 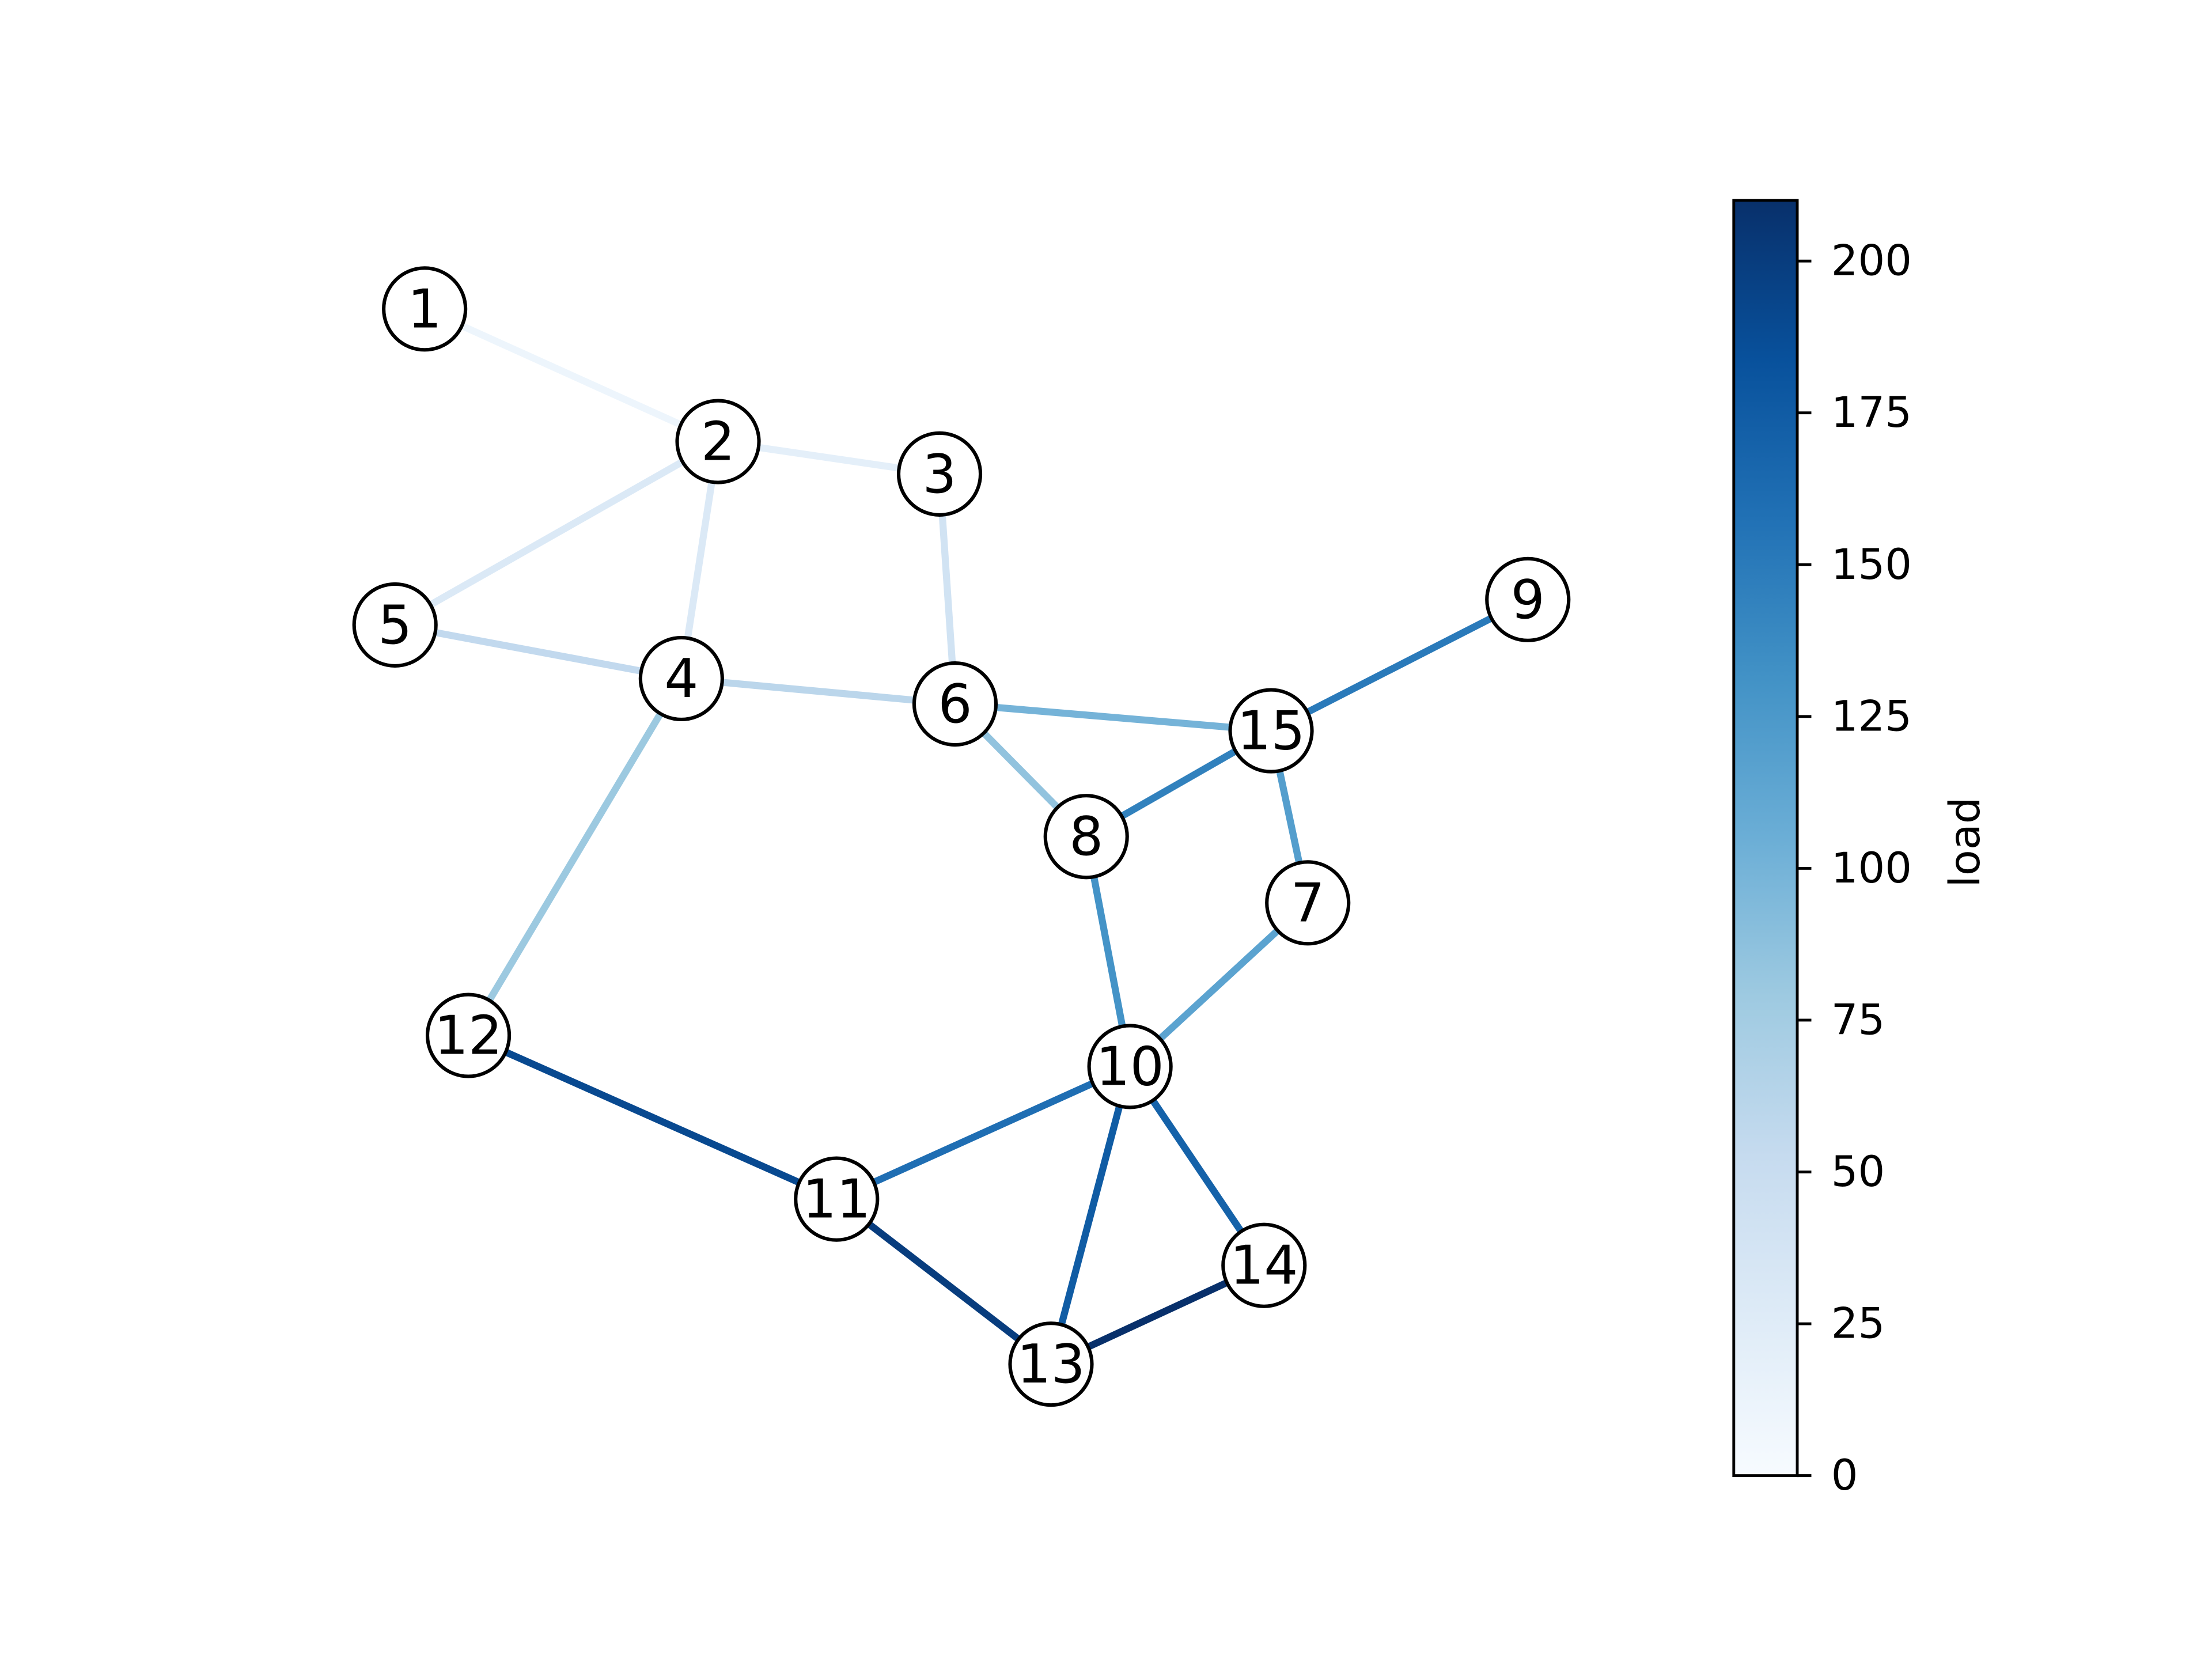 I want to click on node-label: 2, so click(x=718, y=442).